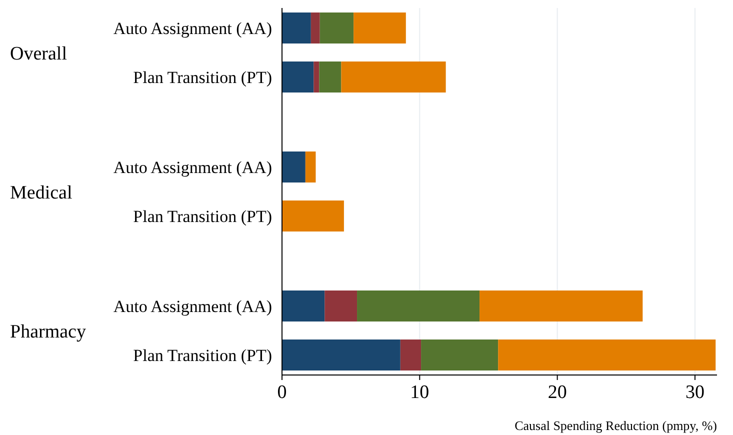  What do you see at coordinates (420, 392) in the screenshot?
I see `x-tick-label: 10` at bounding box center [420, 392].